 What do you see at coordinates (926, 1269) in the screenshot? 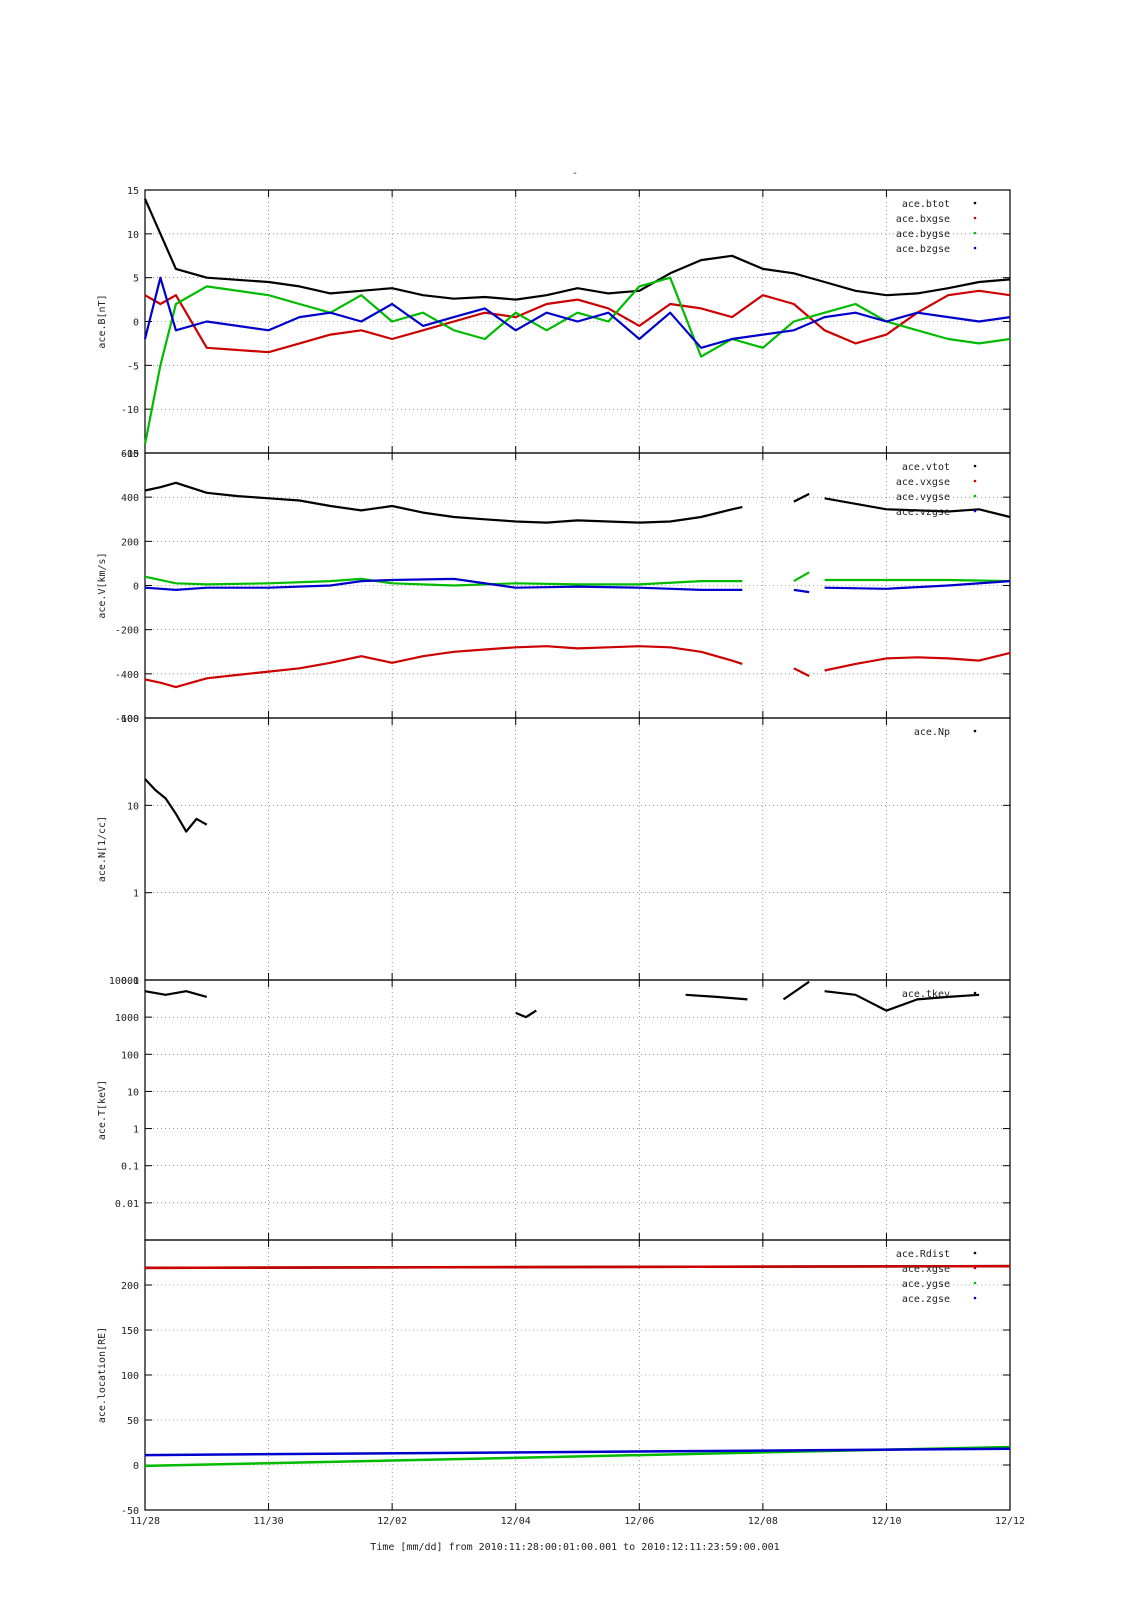
I see `legend-label: ace.xgse` at bounding box center [926, 1269].